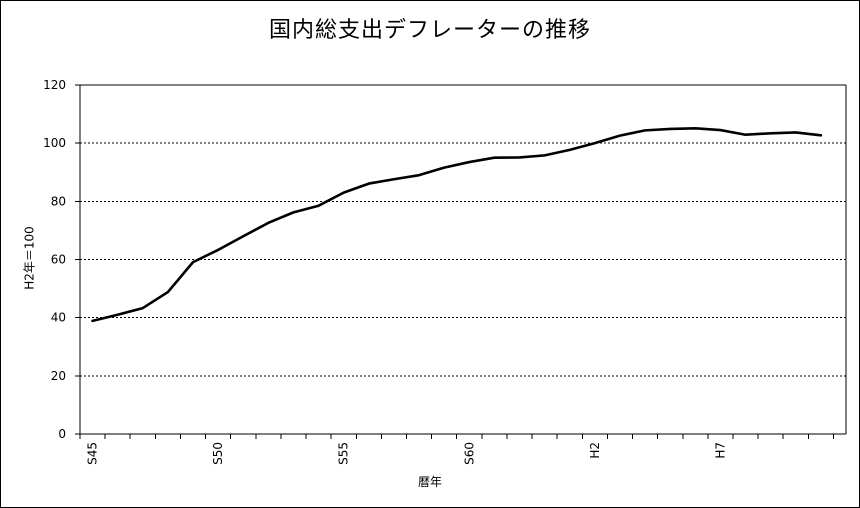 The image size is (860, 508). I want to click on x-tick-label: S55, so click(344, 453).